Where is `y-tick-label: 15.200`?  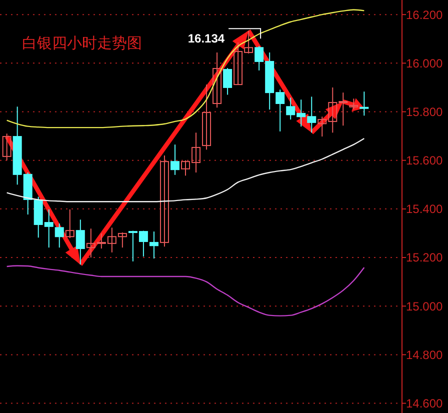 y-tick-label: 15.200 is located at coordinates (425, 257).